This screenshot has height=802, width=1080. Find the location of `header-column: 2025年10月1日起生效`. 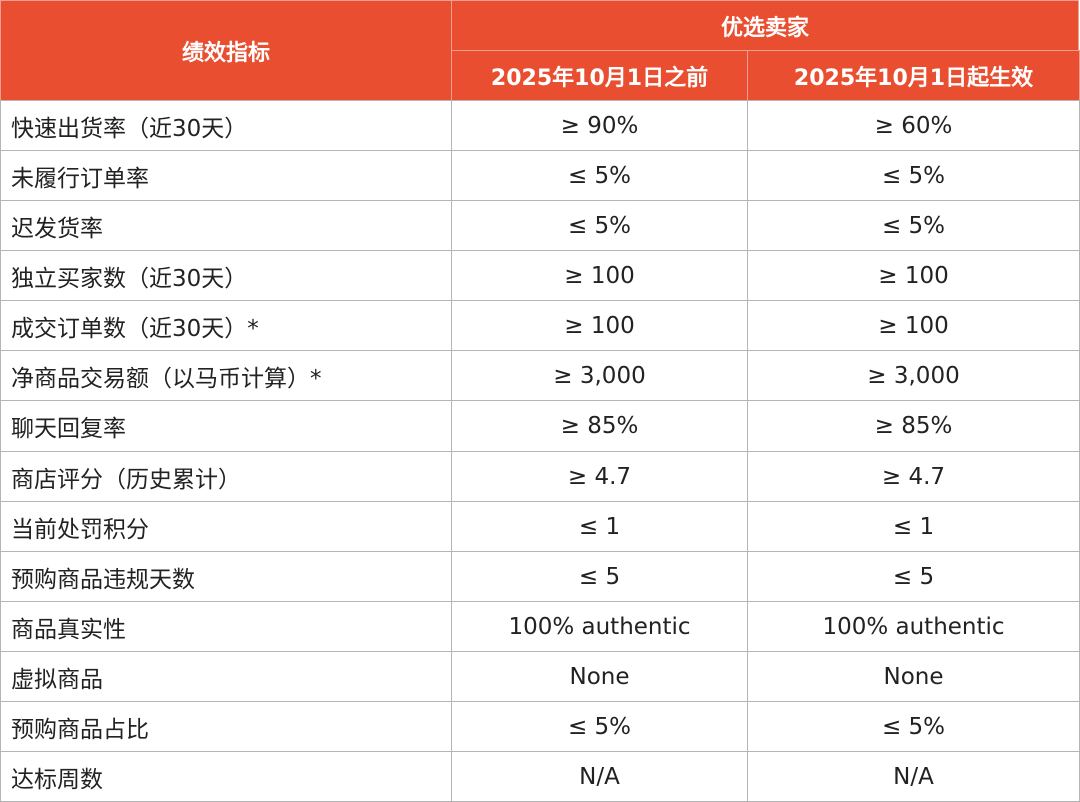

header-column: 2025年10月1日起生效 is located at coordinates (913, 75).